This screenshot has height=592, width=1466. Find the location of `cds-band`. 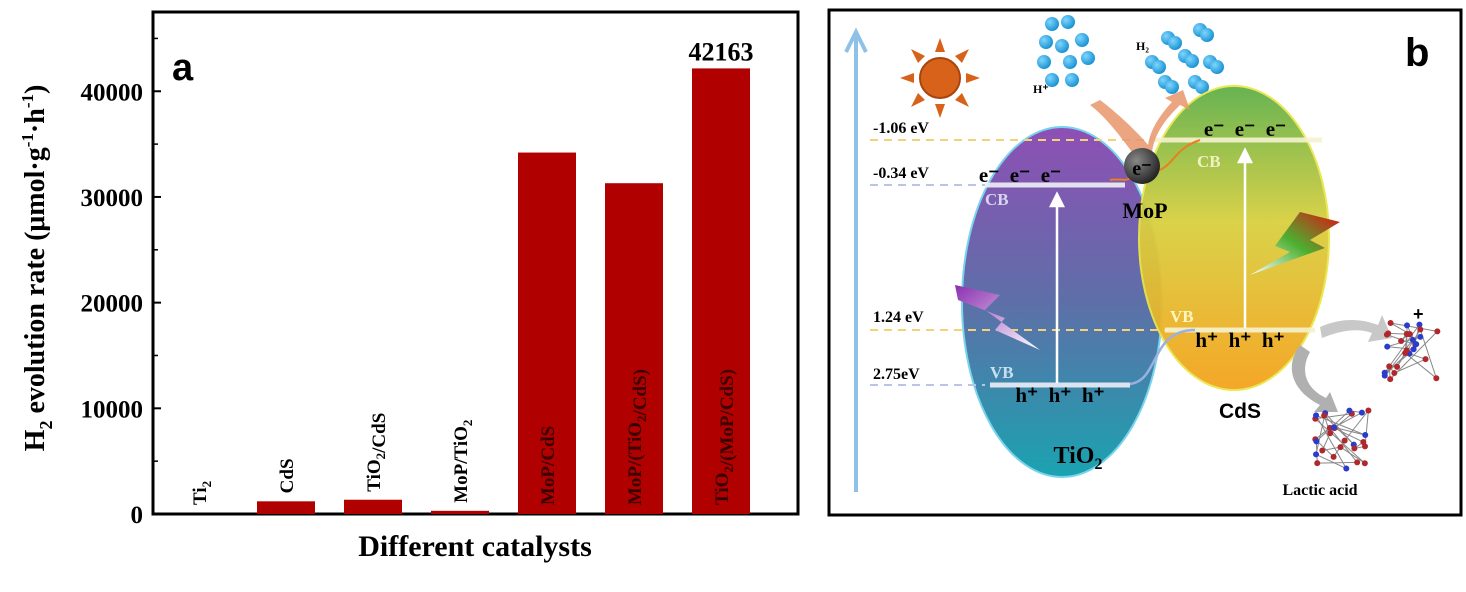

cds-band is located at coordinates (1234, 238).